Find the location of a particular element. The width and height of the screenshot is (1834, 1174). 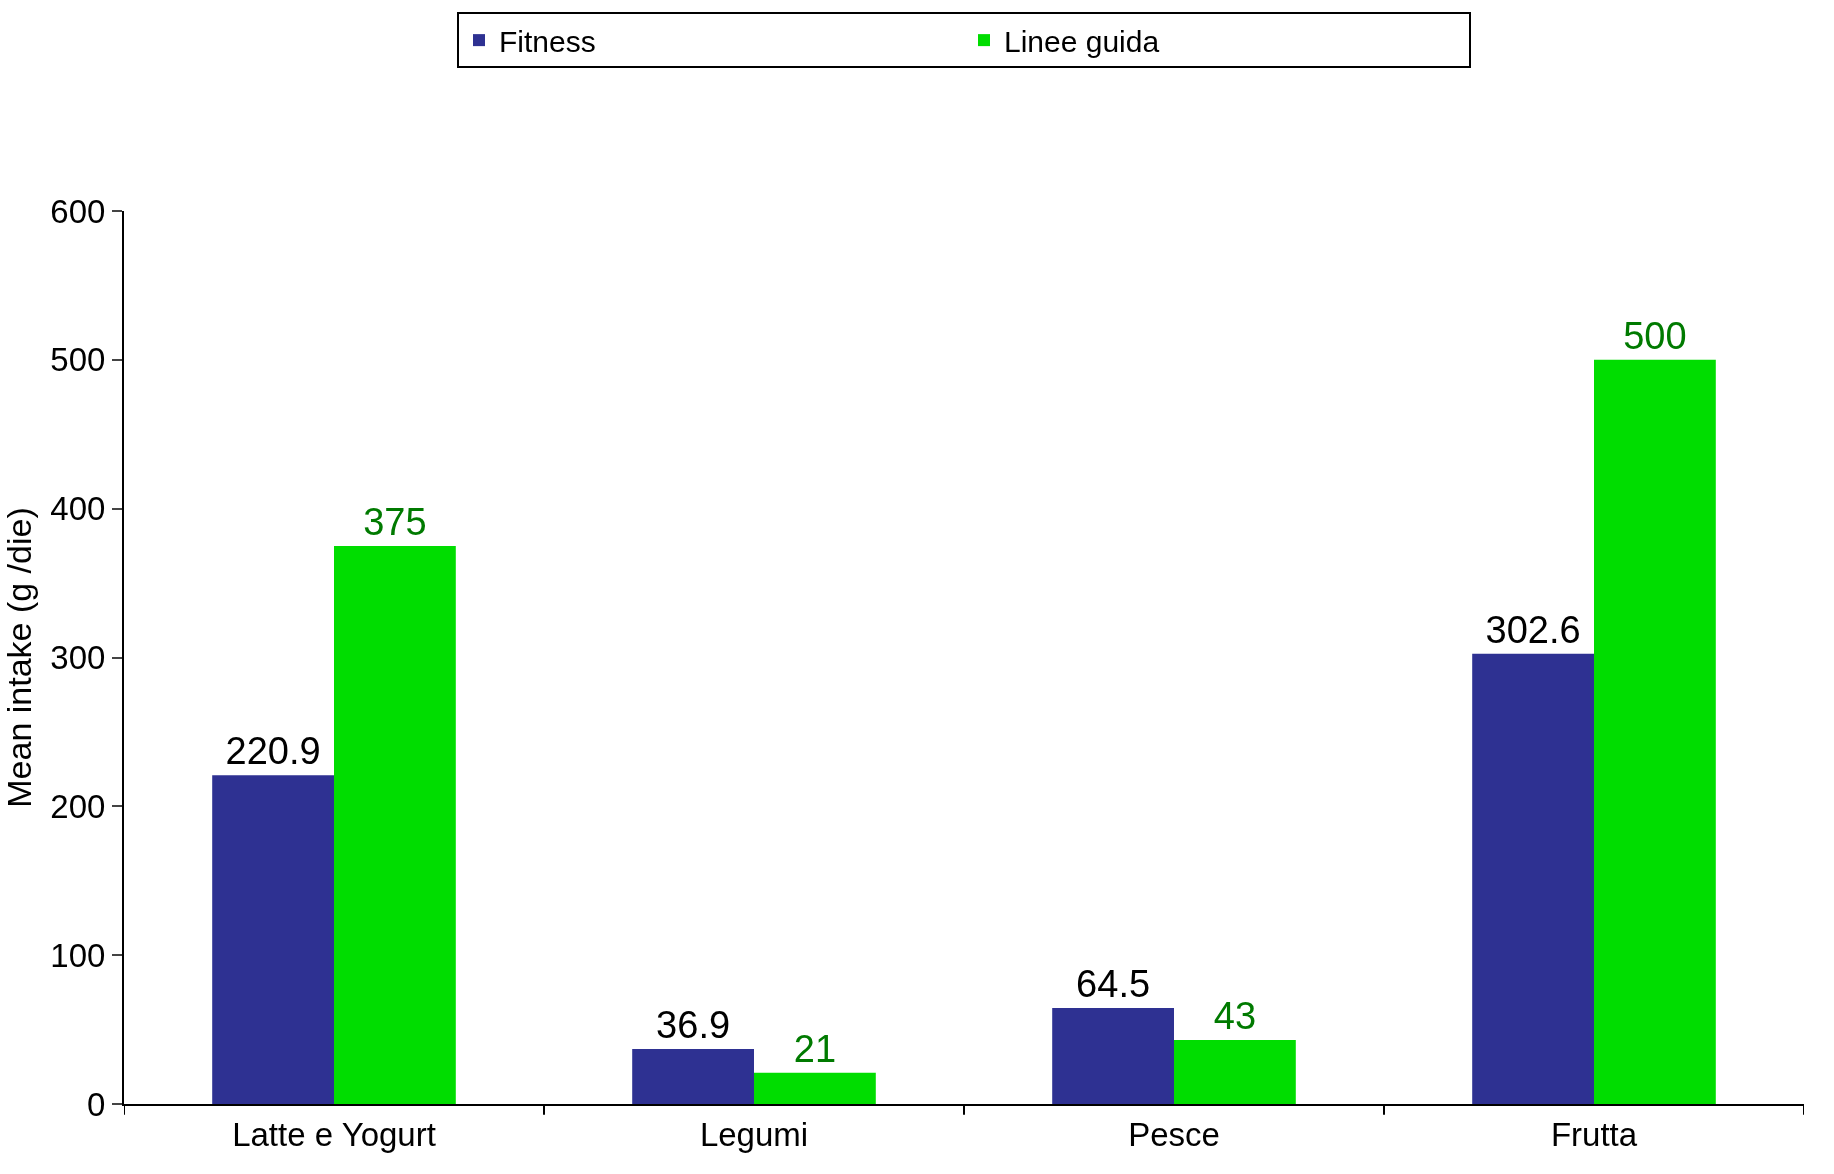

legend-label: Linee guida is located at coordinates (1082, 41).